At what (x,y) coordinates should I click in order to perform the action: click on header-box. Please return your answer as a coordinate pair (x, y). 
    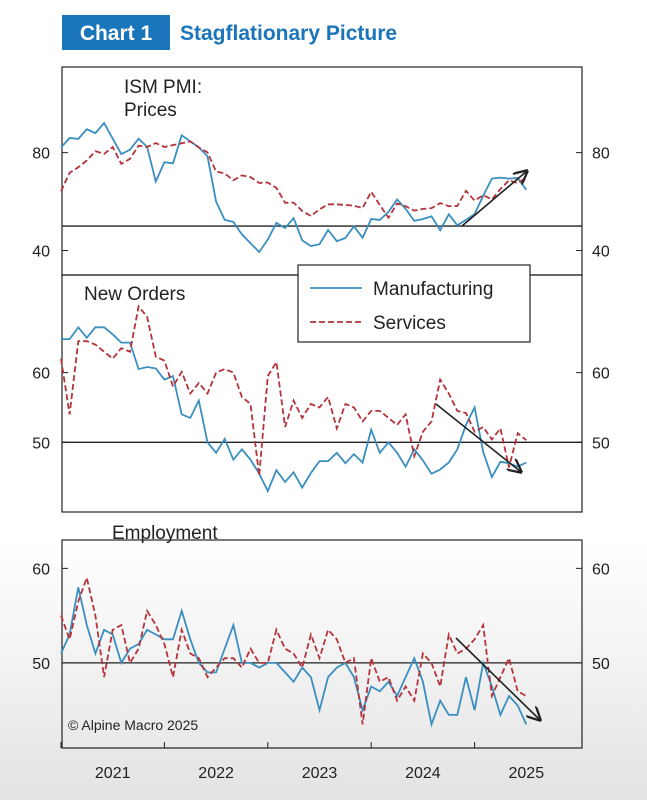
    Looking at the image, I should click on (116, 32).